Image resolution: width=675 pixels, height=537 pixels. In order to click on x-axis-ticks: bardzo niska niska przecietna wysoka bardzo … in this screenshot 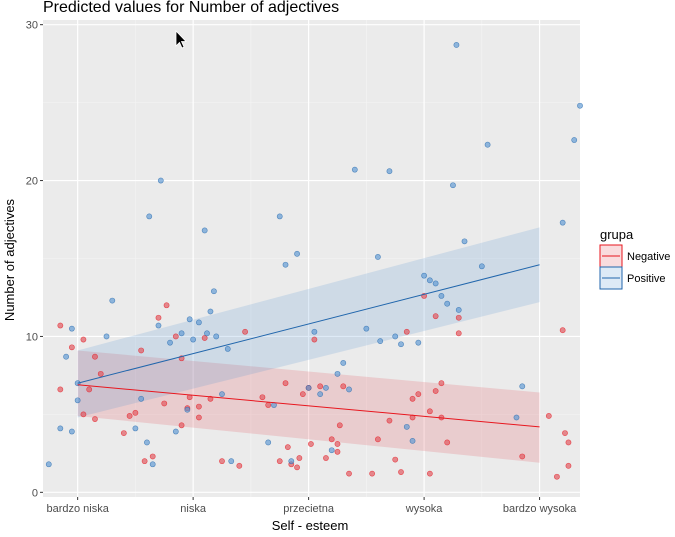, I will do `click(311, 506)`.